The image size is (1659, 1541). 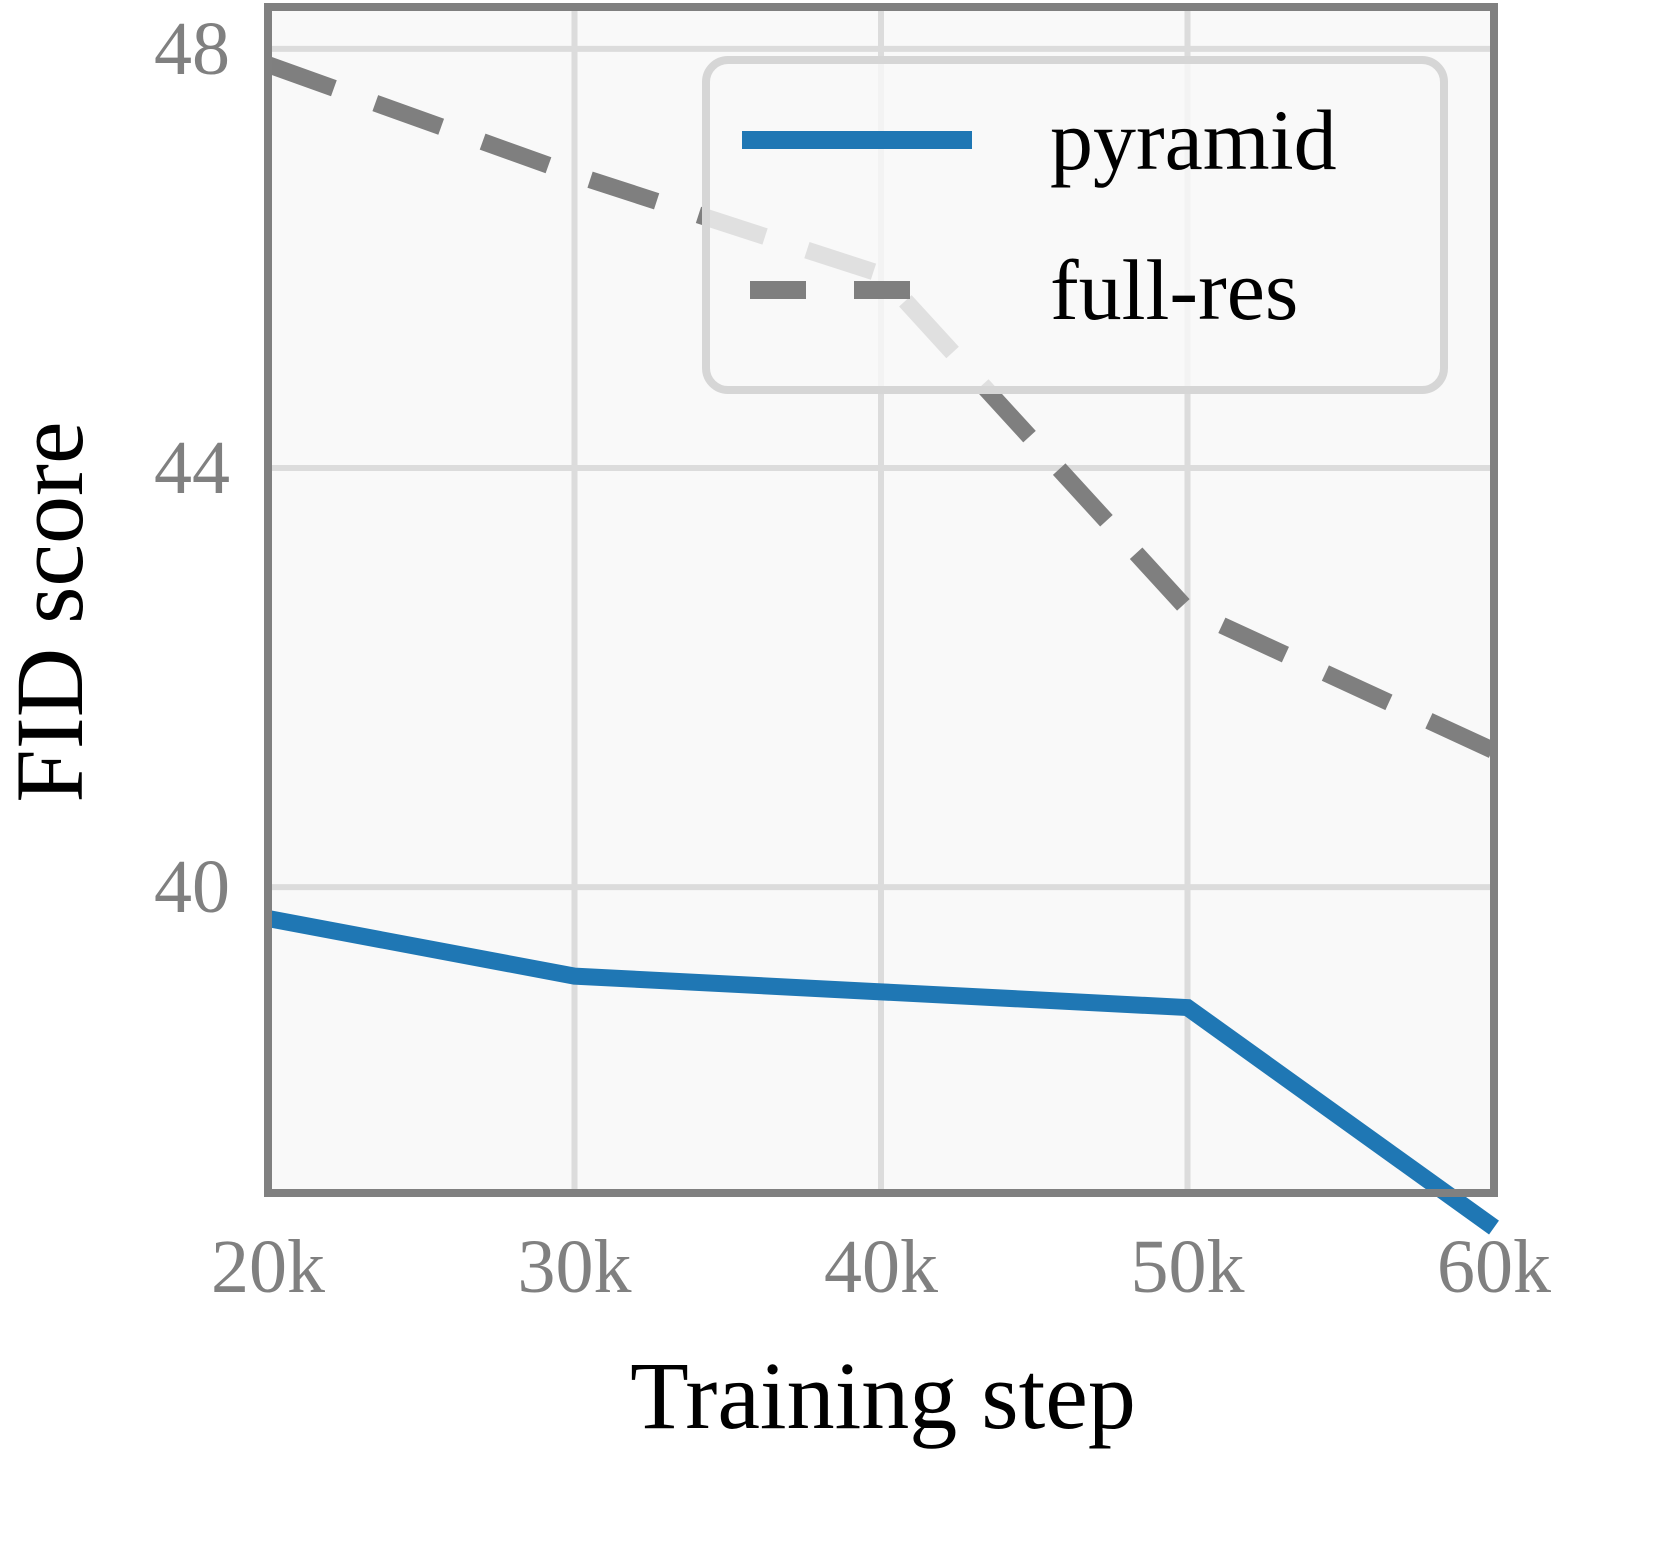 What do you see at coordinates (1075, 225) in the screenshot?
I see `legend: pyramid full-res` at bounding box center [1075, 225].